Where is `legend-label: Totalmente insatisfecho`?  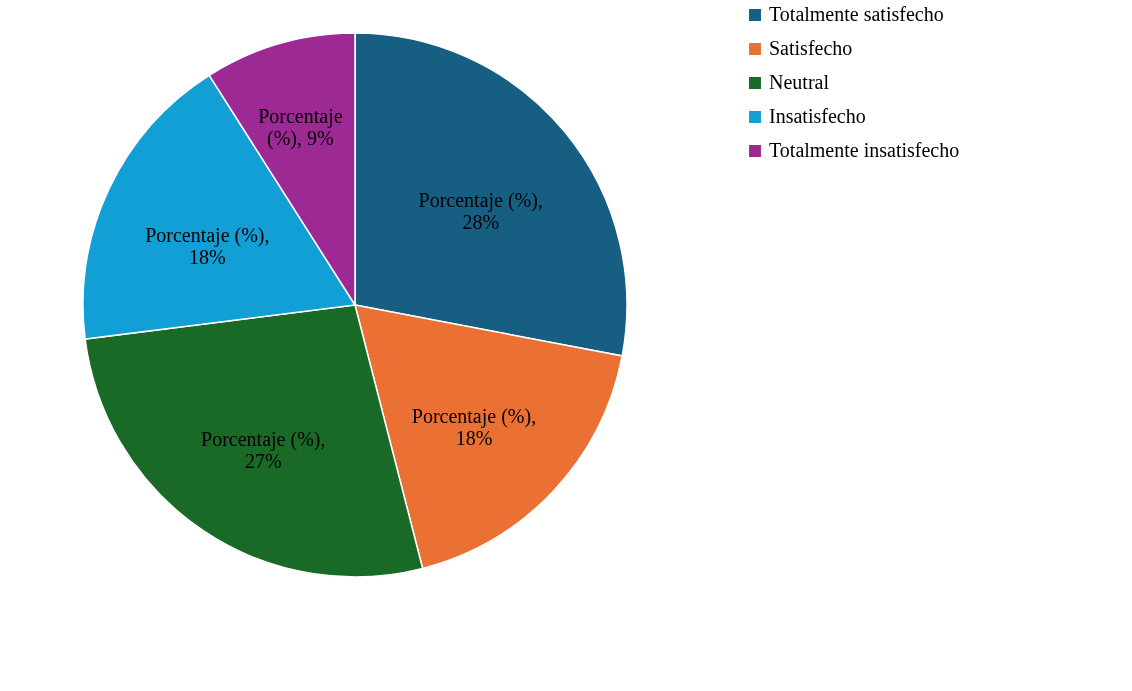 legend-label: Totalmente insatisfecho is located at coordinates (864, 150).